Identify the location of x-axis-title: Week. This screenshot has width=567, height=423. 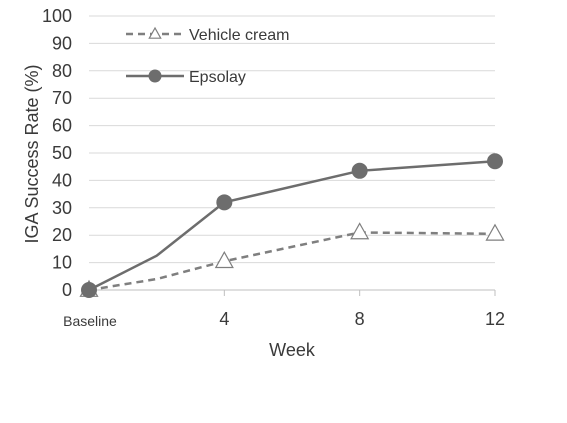
(292, 350).